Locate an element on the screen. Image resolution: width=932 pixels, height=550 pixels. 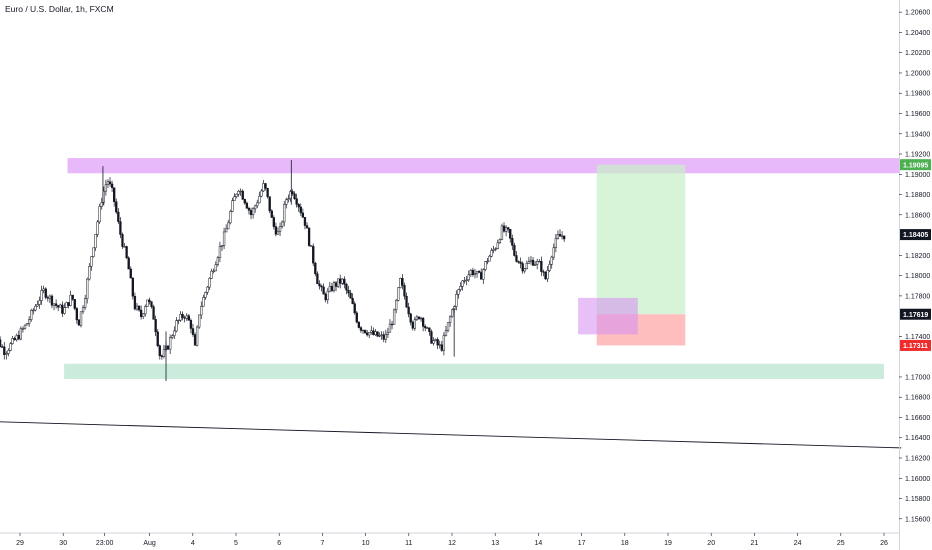
price-tags: 1.19095 1.18405 1.17619 1.17311 is located at coordinates (915, 255).